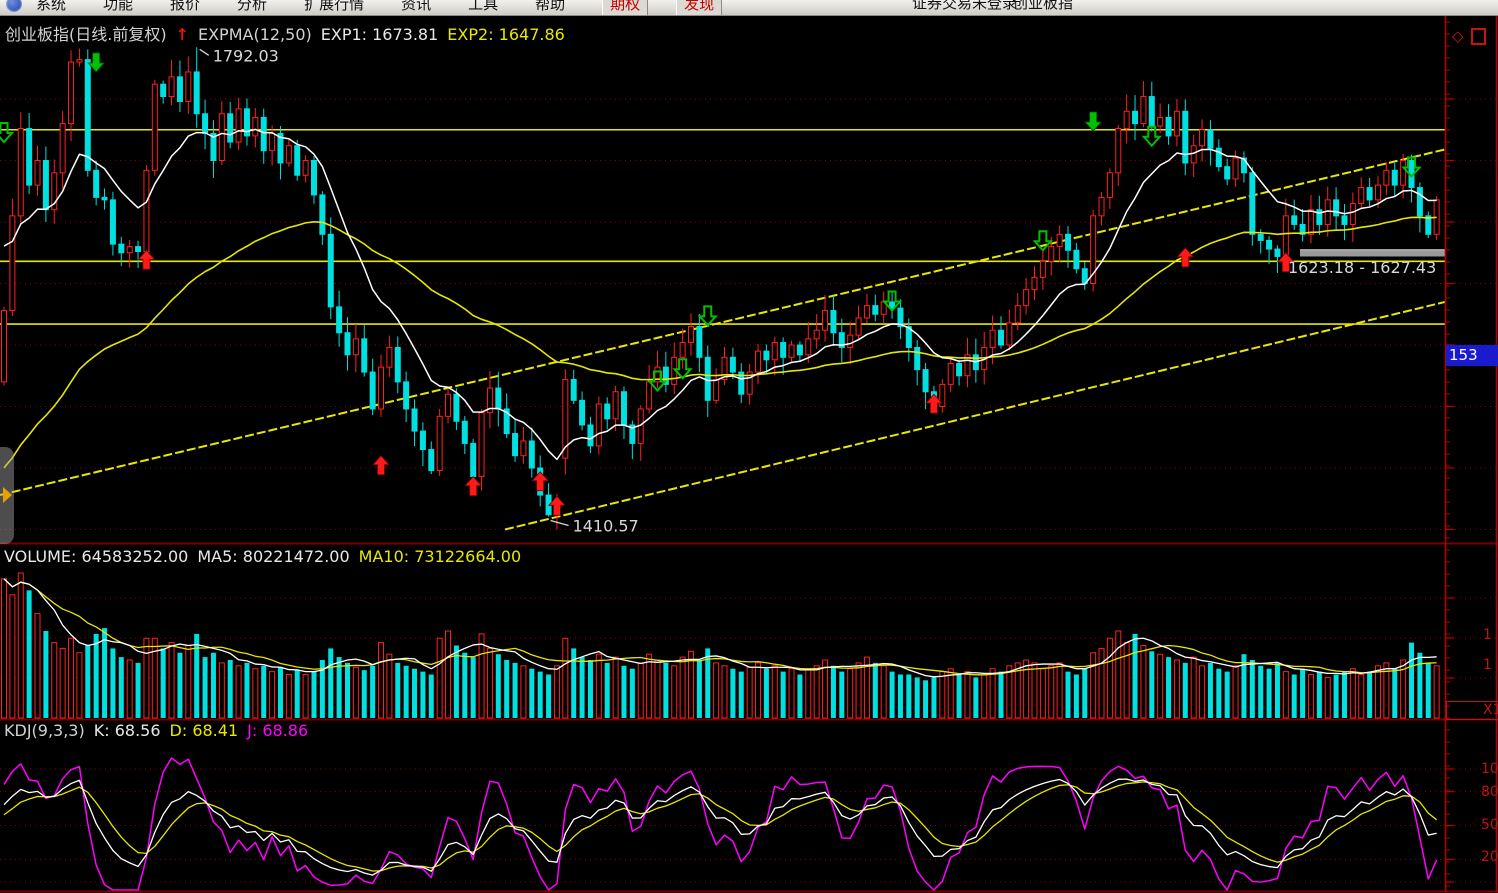 The width and height of the screenshot is (1498, 893). Describe the element at coordinates (550, 6) in the screenshot. I see `menu-item-help: 帮助` at that location.